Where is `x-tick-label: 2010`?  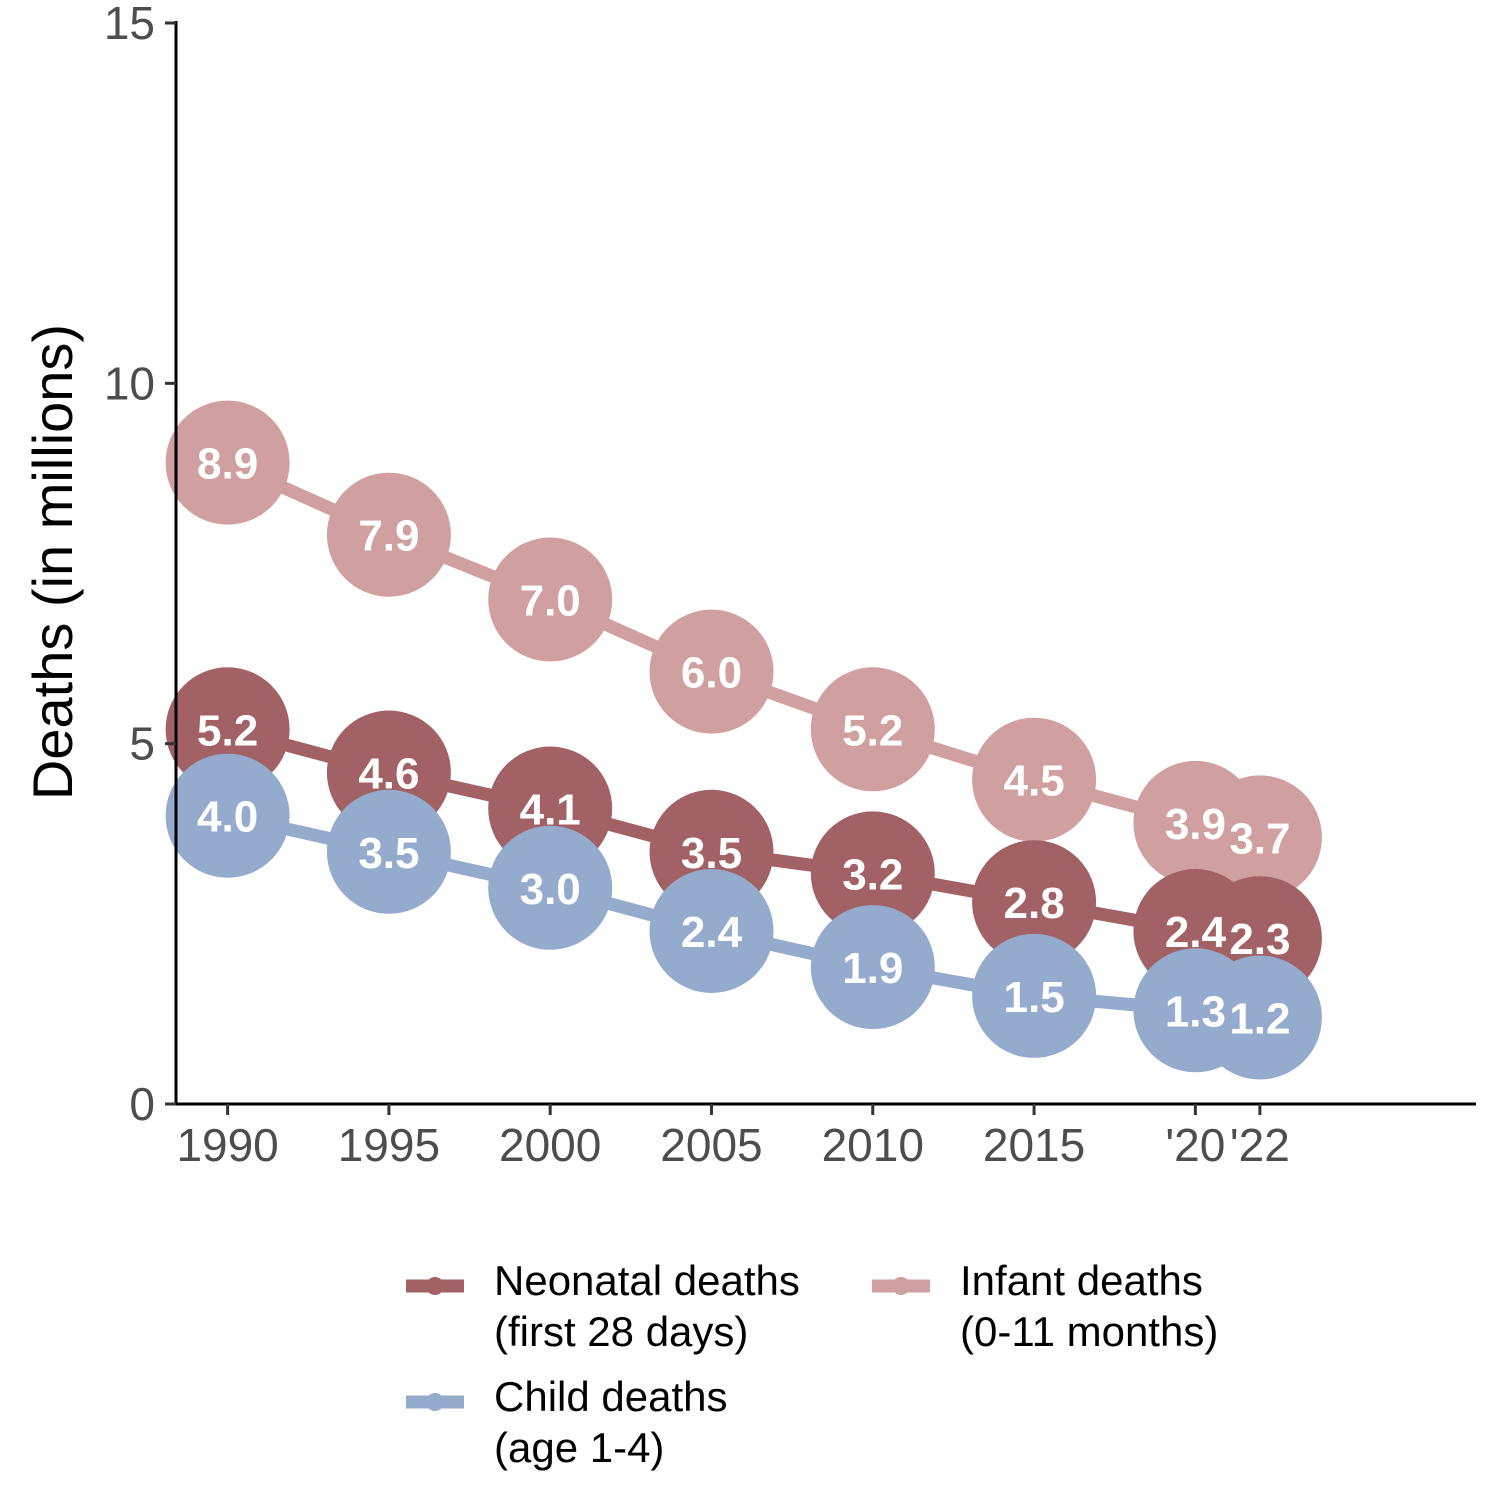
x-tick-label: 2010 is located at coordinates (873, 1145).